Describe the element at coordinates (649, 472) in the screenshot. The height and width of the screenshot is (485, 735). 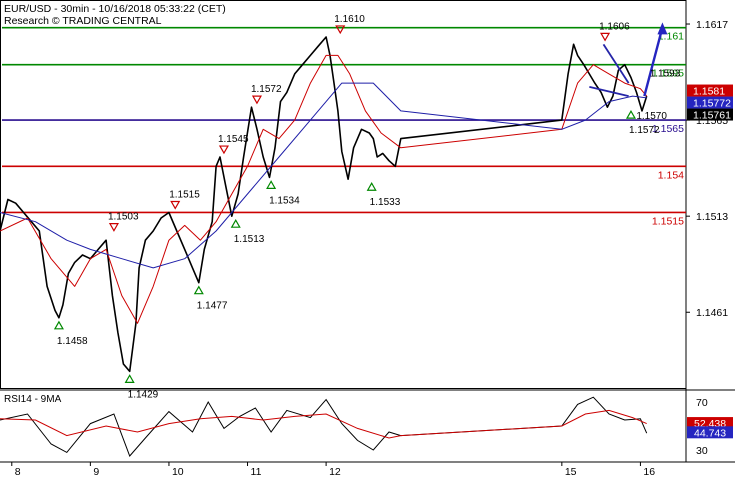
I see `x-tick-label: 16` at that location.